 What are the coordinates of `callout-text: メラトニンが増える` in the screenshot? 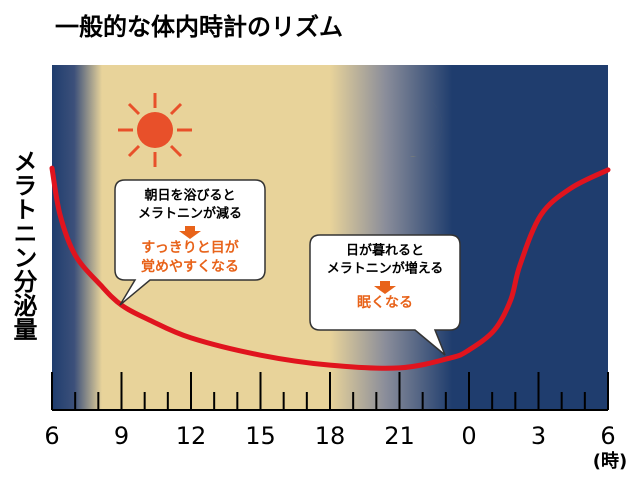 It's located at (385, 269).